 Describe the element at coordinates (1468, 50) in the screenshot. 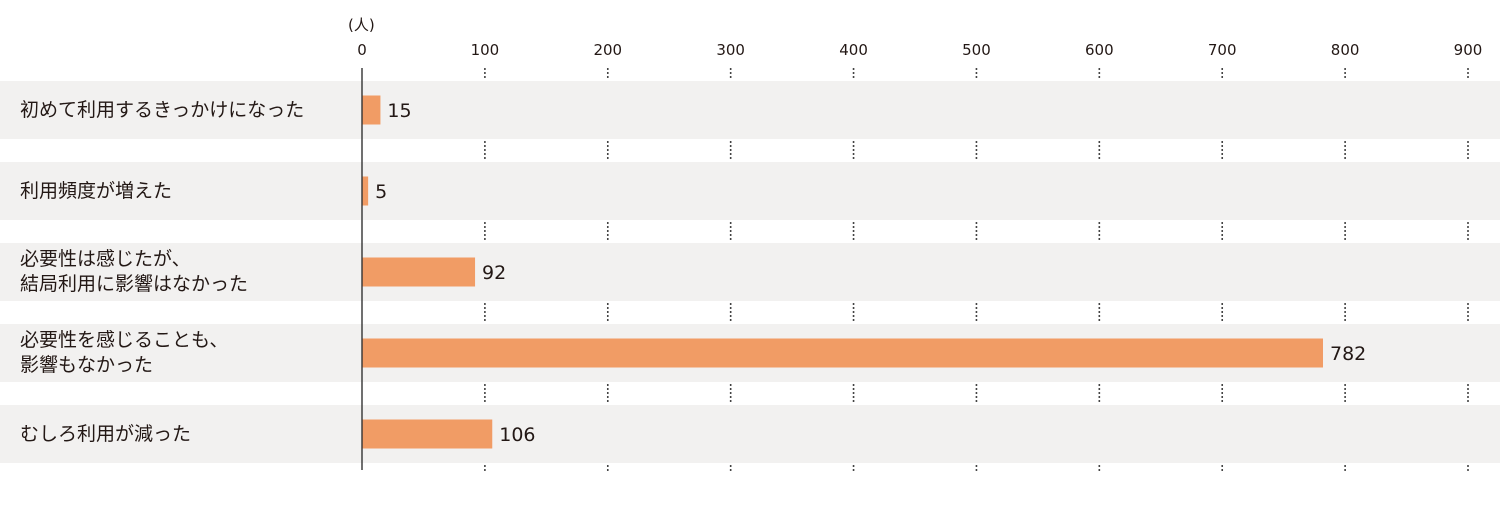

I see `x-tick-label: 900` at that location.